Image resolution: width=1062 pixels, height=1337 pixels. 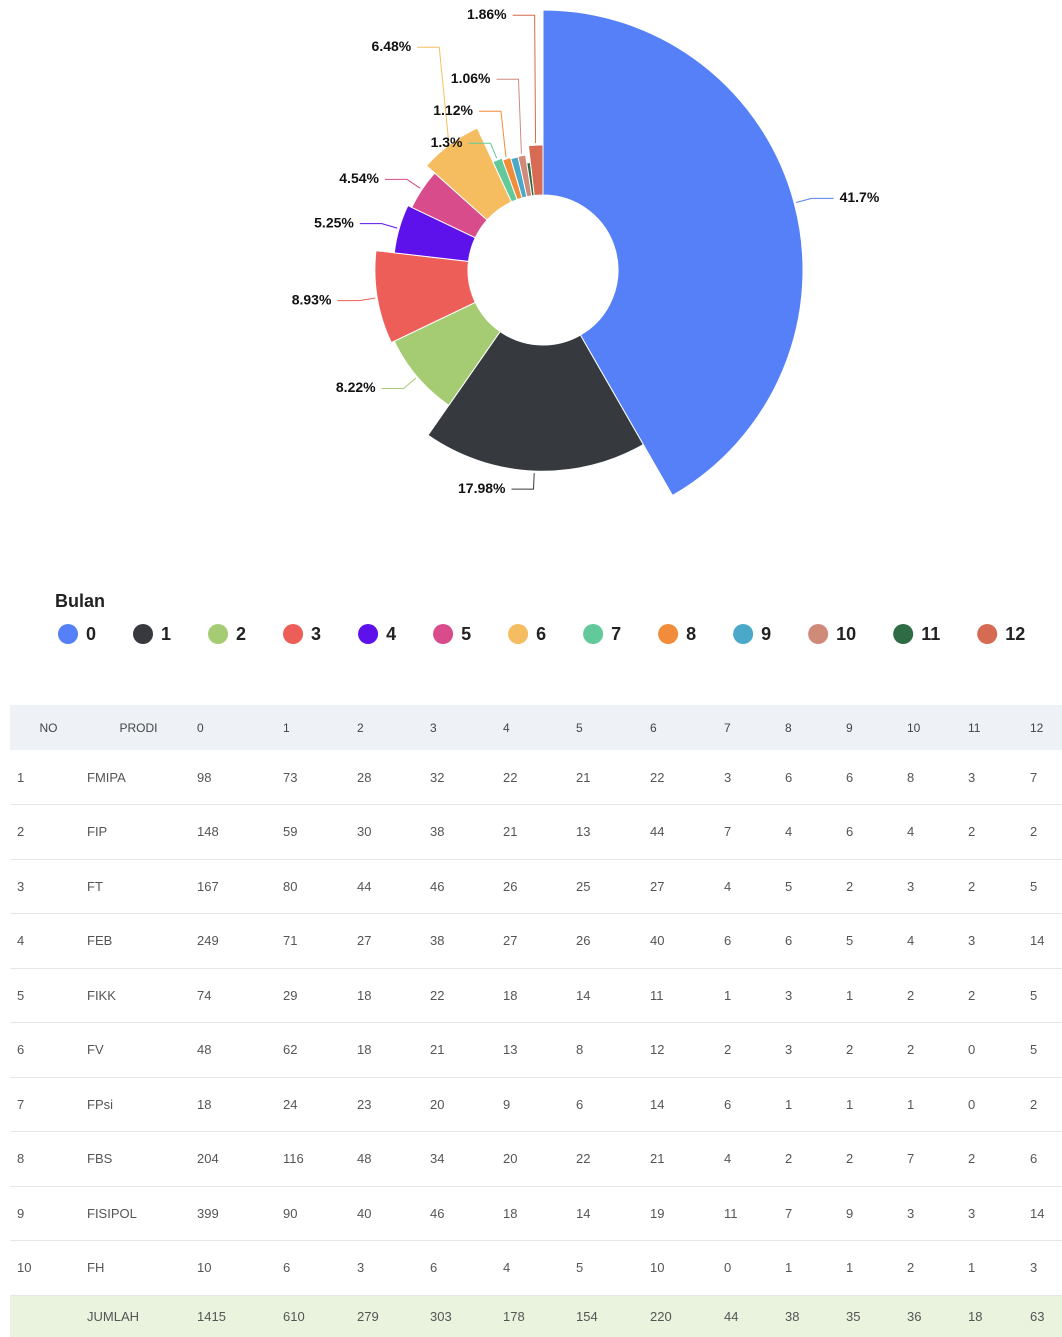 I want to click on header-cell: 7, so click(x=727, y=727).